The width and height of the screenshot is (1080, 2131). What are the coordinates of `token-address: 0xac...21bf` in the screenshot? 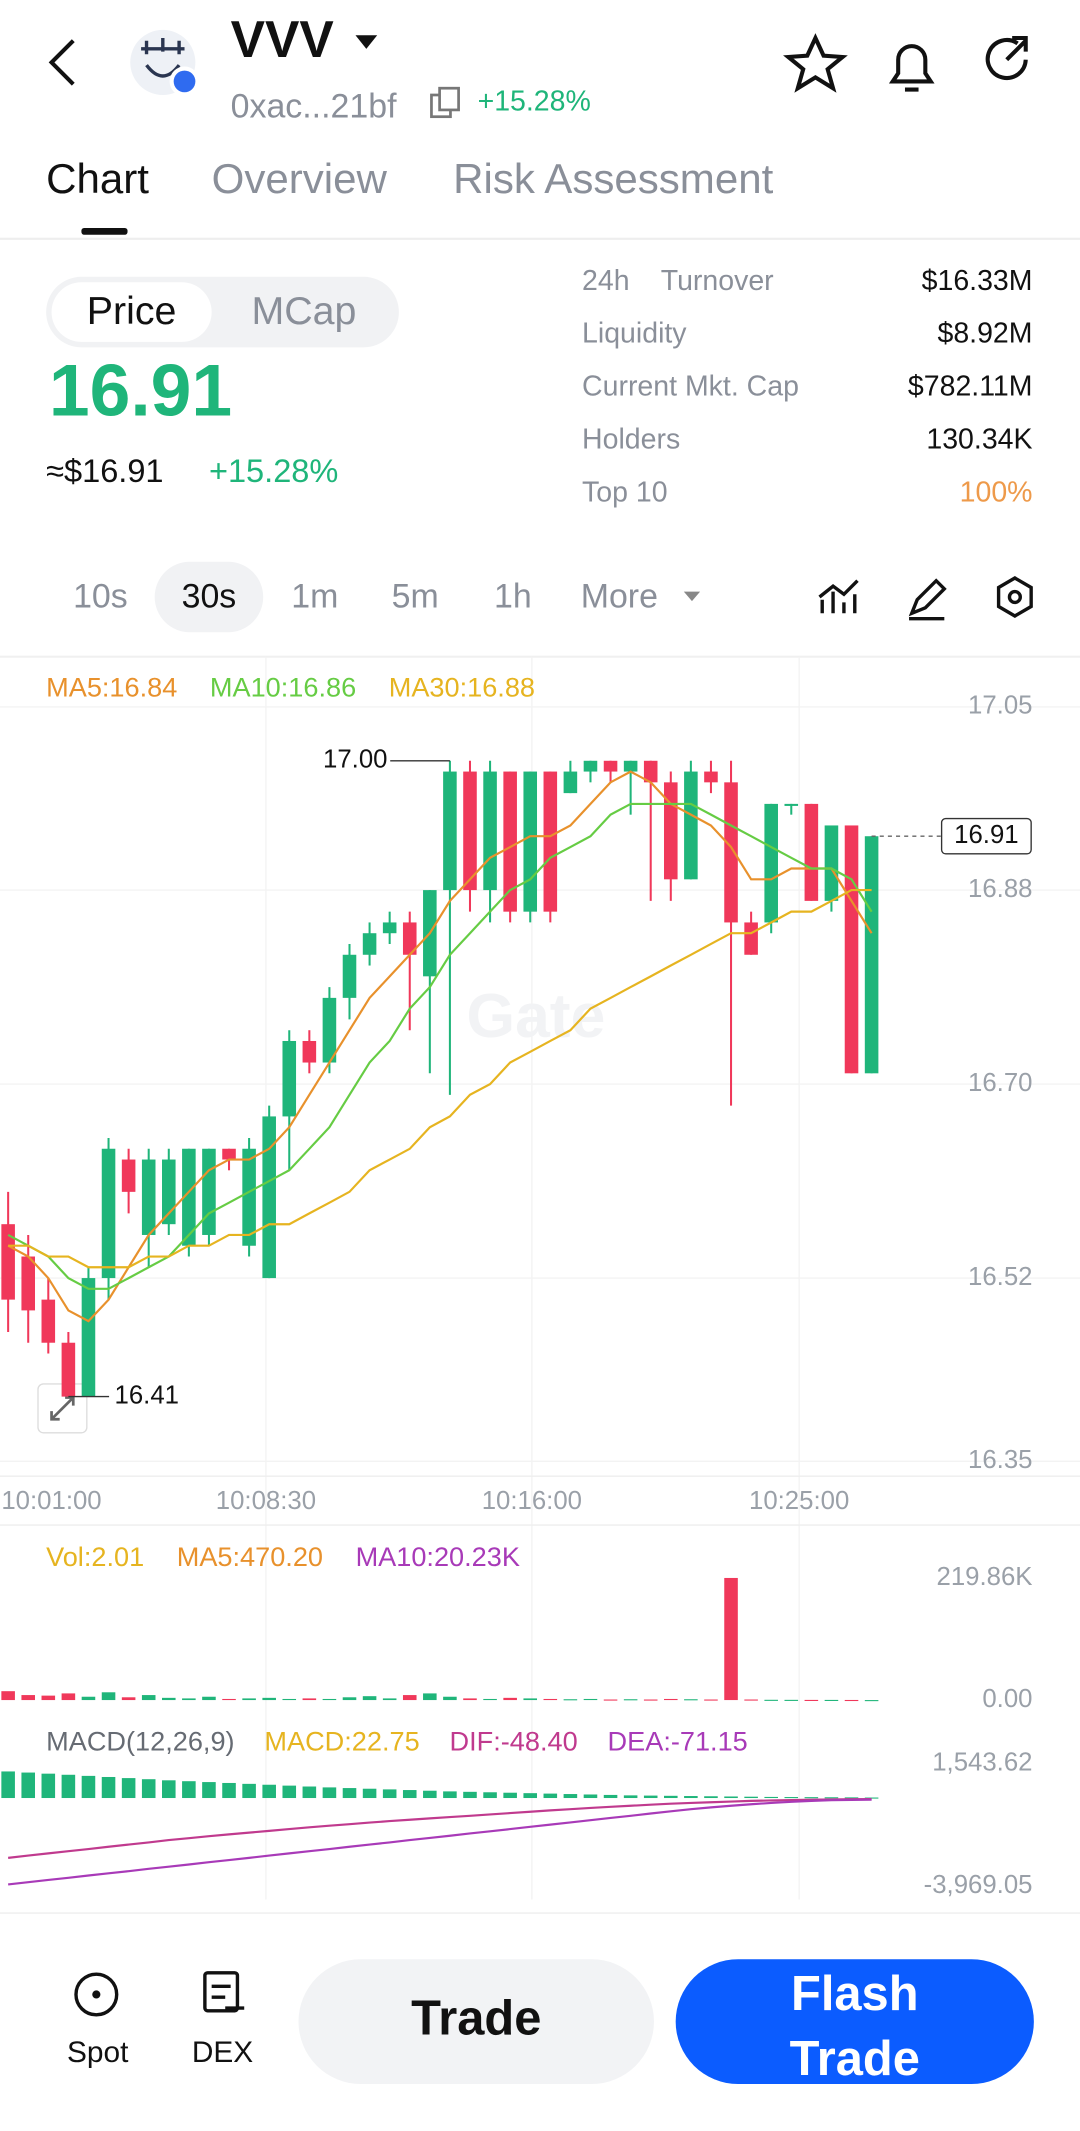 It's located at (314, 107).